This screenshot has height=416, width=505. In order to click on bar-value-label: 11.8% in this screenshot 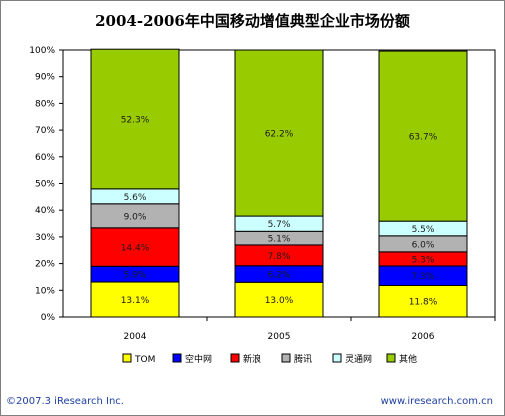, I will do `click(423, 303)`.